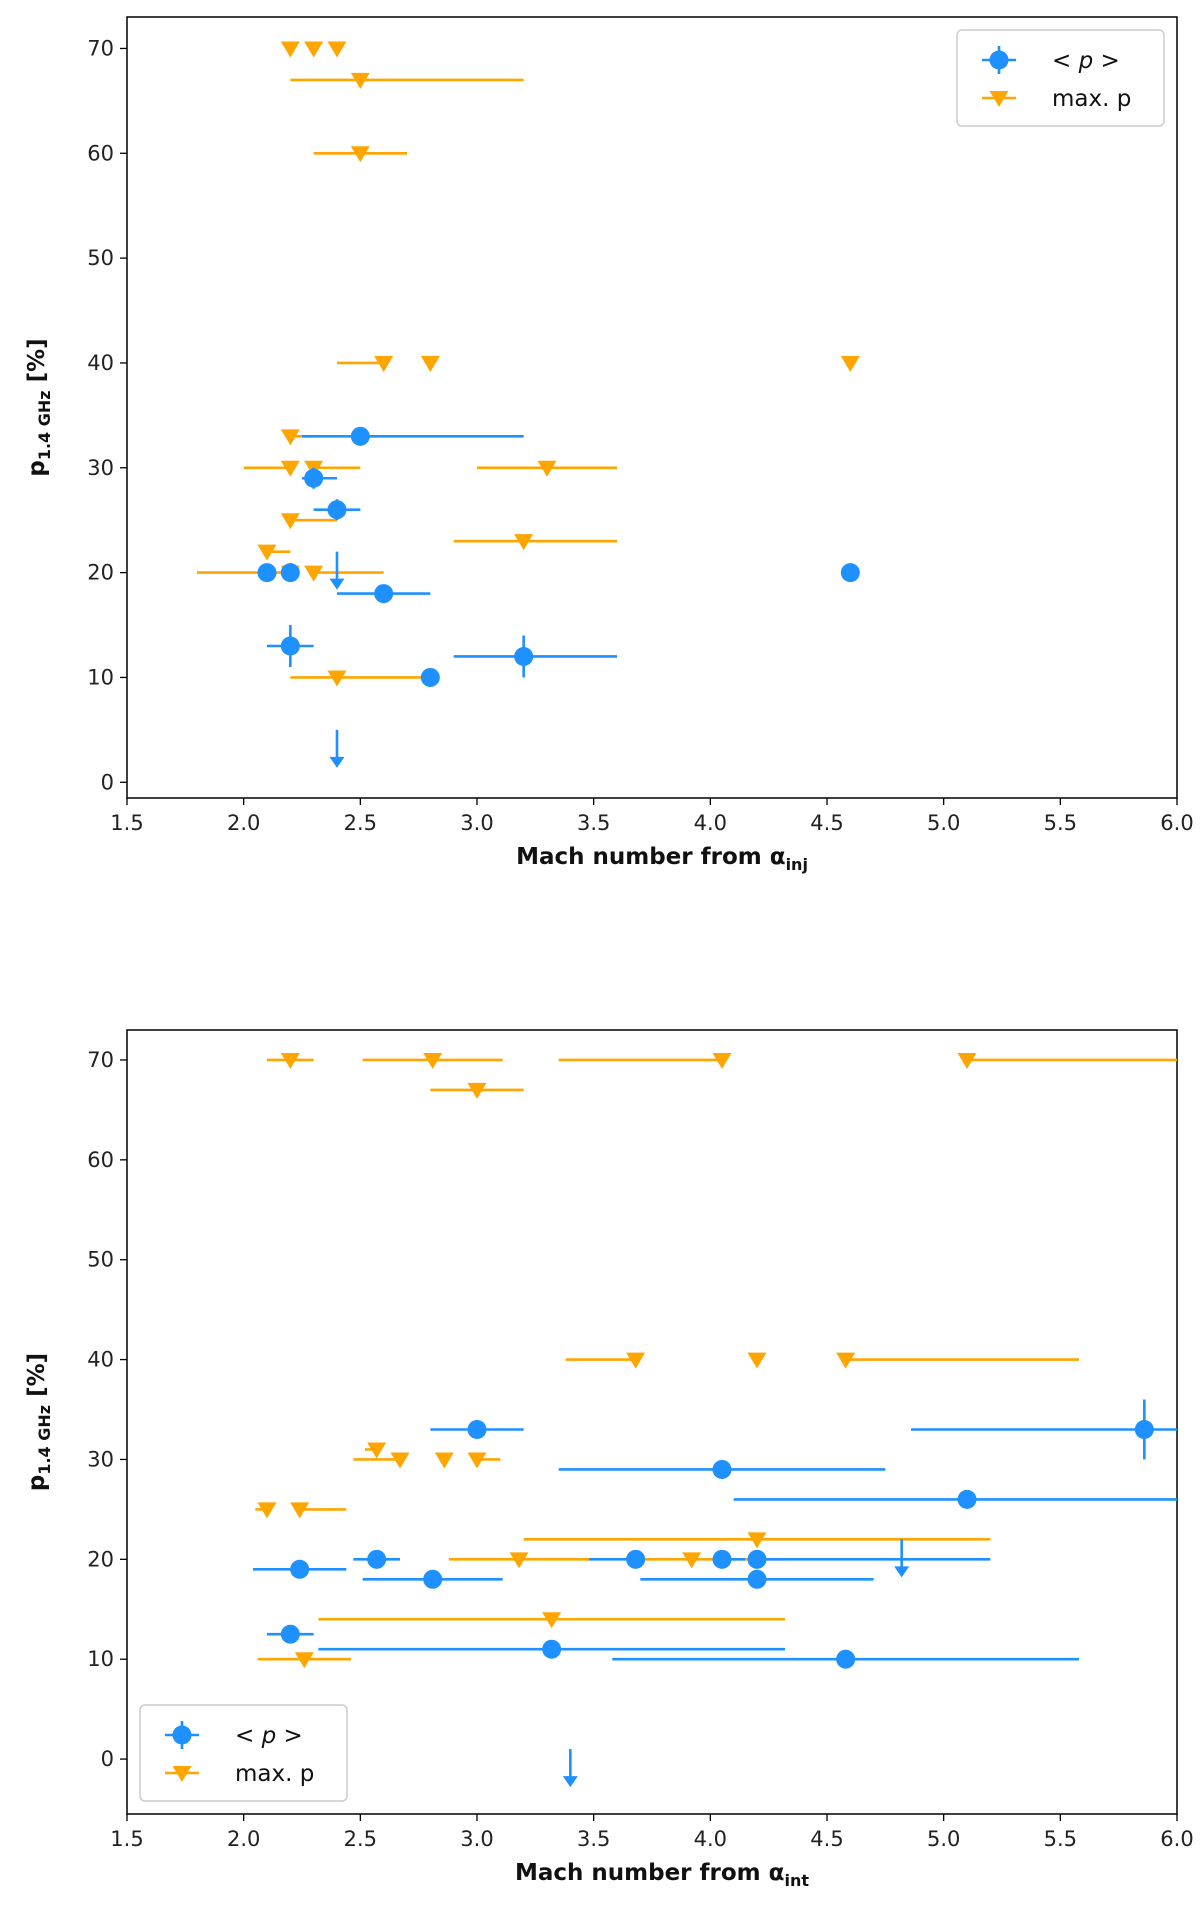  What do you see at coordinates (126, 1839) in the screenshot?
I see `x-tick-label: 1.5` at bounding box center [126, 1839].